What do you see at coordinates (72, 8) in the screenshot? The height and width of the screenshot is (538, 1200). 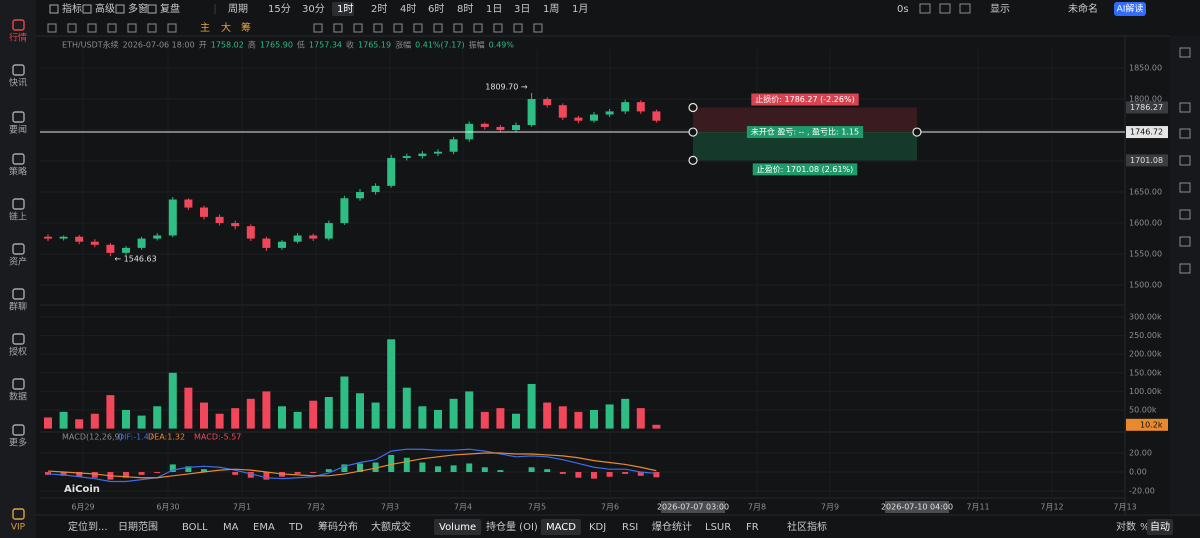 I see `toolbar-item: 指标` at bounding box center [72, 8].